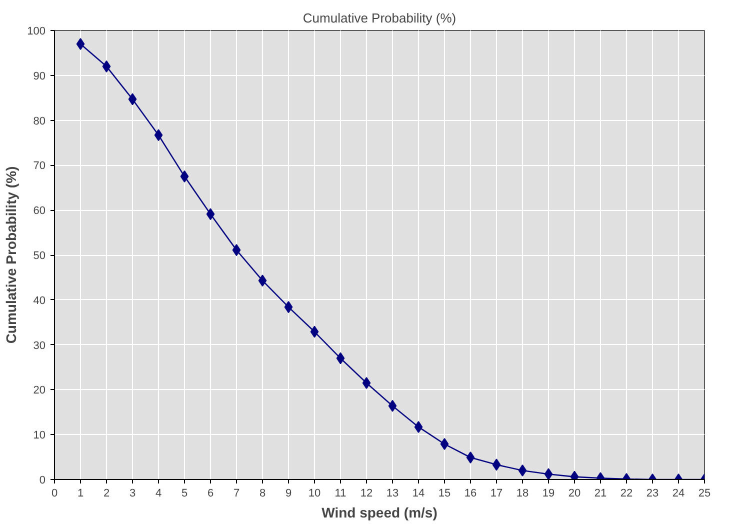 The width and height of the screenshot is (736, 525). I want to click on y-tick-label: 70, so click(39, 166).